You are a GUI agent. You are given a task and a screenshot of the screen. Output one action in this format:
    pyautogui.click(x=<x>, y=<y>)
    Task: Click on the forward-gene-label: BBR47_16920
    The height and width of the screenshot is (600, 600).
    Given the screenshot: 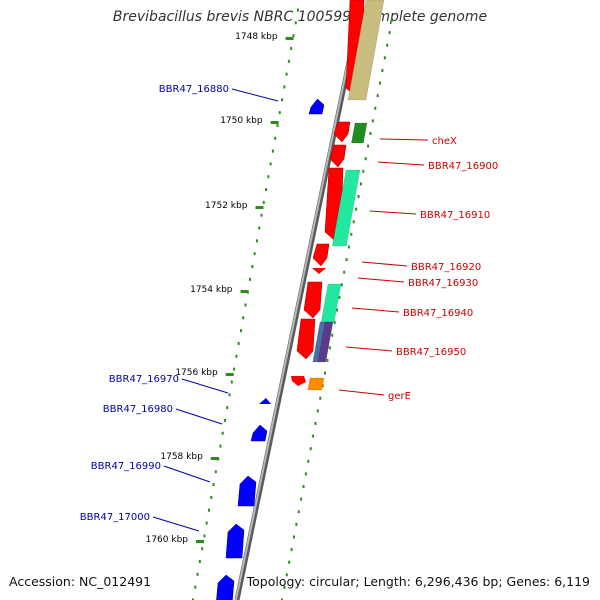 What is the action you would take?
    pyautogui.click(x=446, y=267)
    